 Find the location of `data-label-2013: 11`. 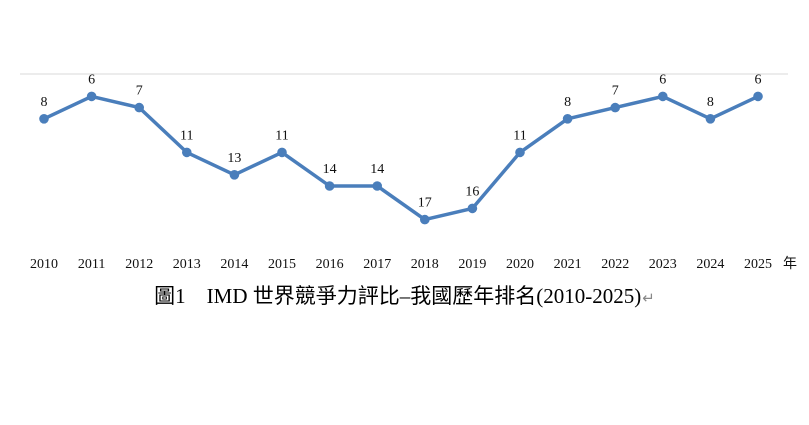

data-label-2013: 11 is located at coordinates (186, 135).